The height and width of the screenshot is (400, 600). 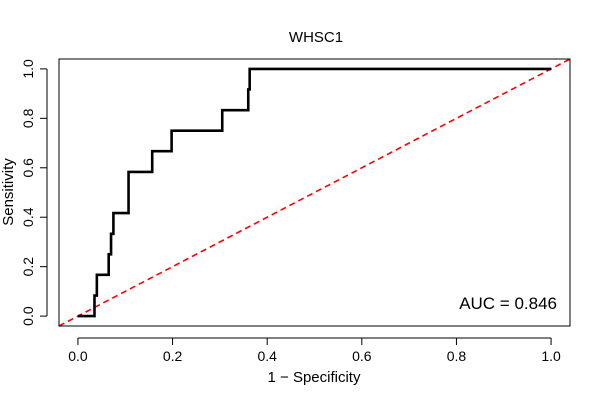 I want to click on x-tick-label: 0.8, so click(x=457, y=356).